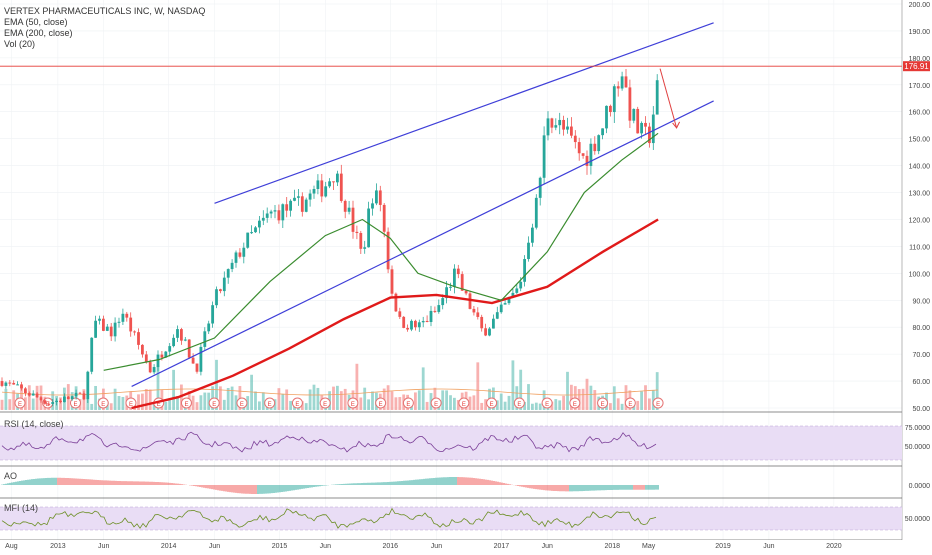 This screenshot has width=932, height=555. I want to click on ao-pane: 0.0000, so click(465, 488).